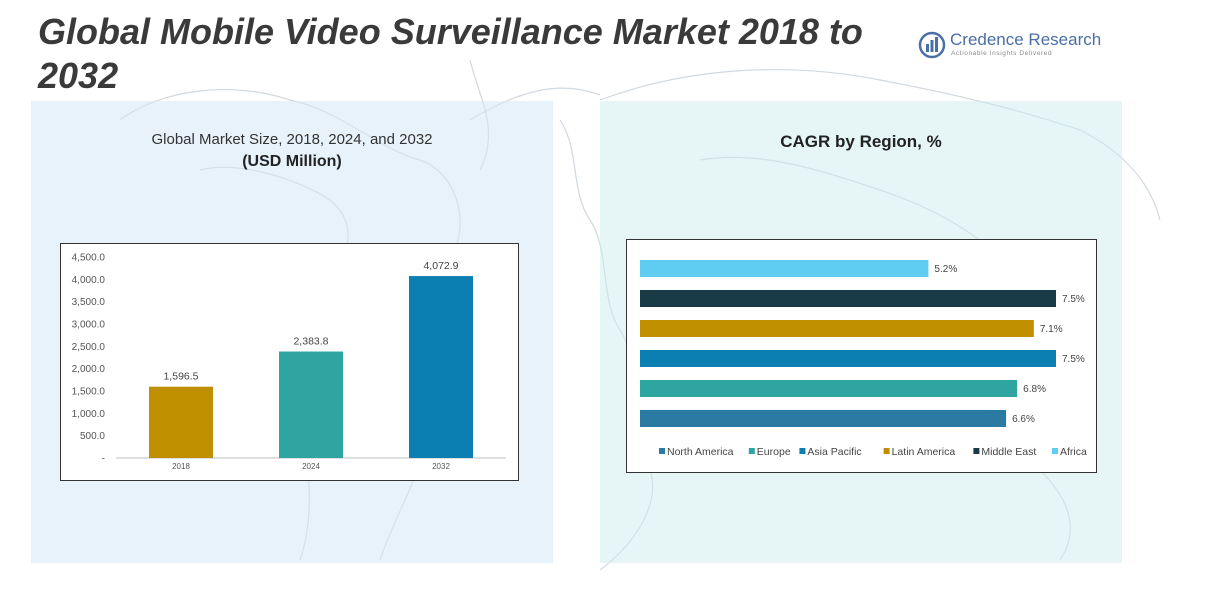 This screenshot has width=1227, height=593. I want to click on cagr-title: CAGR by Region, %, so click(861, 141).